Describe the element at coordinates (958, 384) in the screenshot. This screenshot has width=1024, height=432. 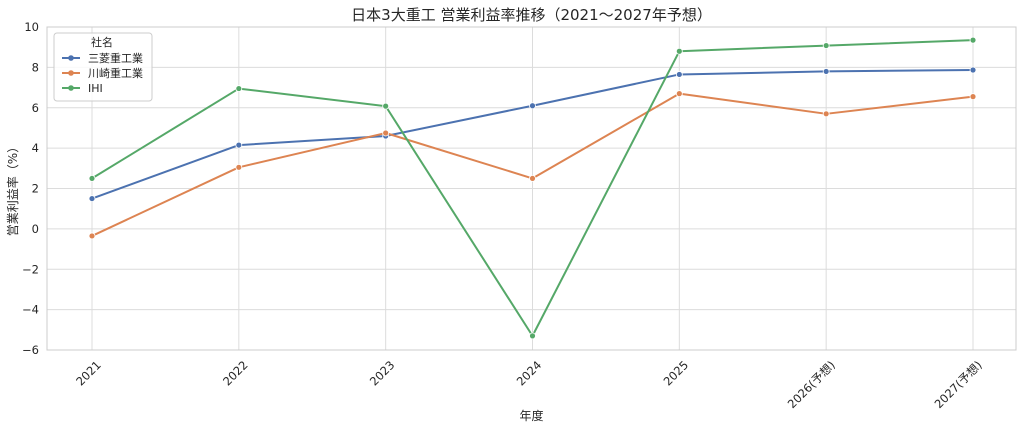
I see `x-tick-label: 2027(予想)` at that location.